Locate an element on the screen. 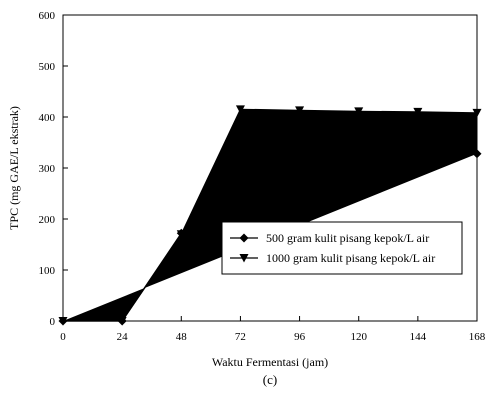 The height and width of the screenshot is (394, 485). x-tick-label: 96 is located at coordinates (300, 337).